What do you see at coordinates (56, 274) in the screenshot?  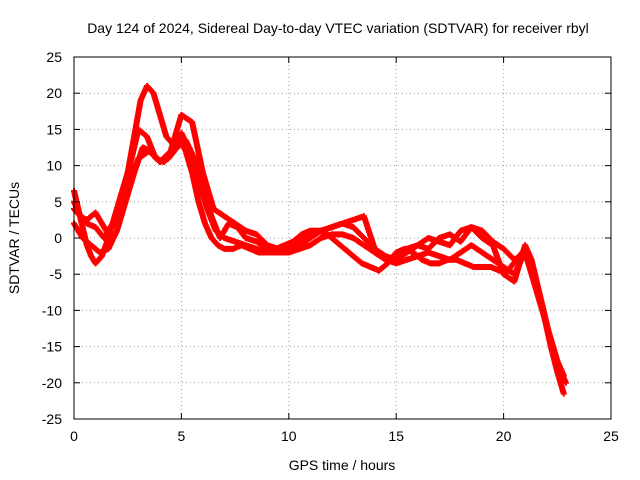 I see `y-tick-label: -5` at bounding box center [56, 274].